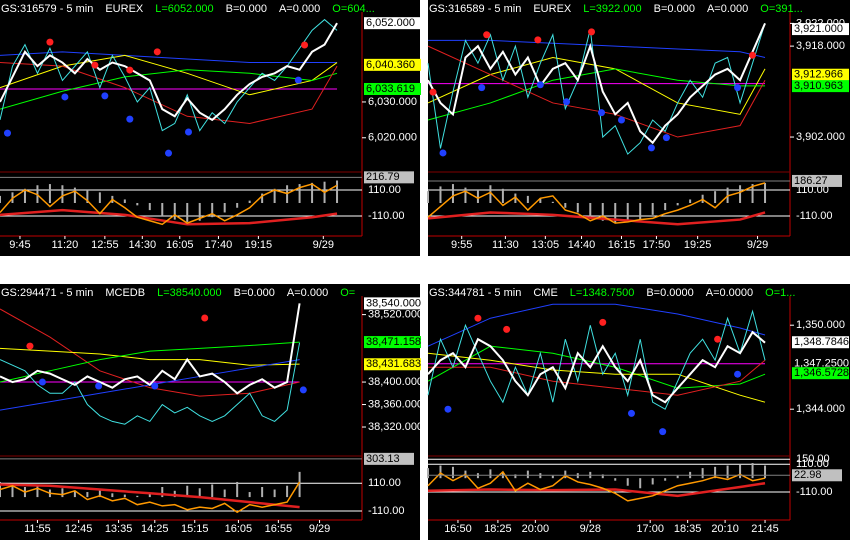 Image resolution: width=850 pixels, height=541 pixels. Describe the element at coordinates (698, 245) in the screenshot. I see `x-tick-label: 19:25` at that location.